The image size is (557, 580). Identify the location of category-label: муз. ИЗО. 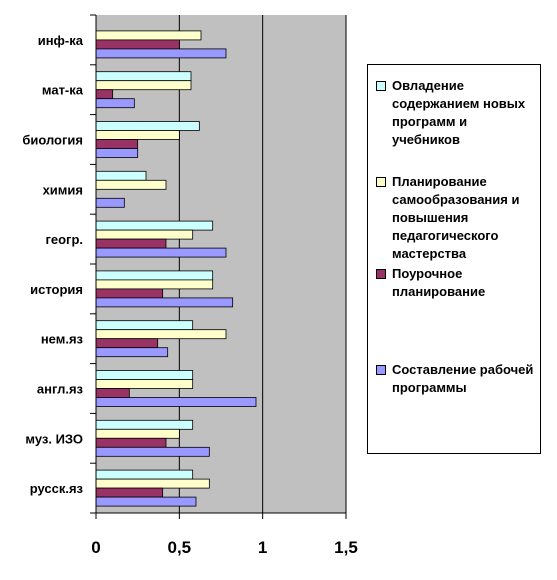
(54, 438).